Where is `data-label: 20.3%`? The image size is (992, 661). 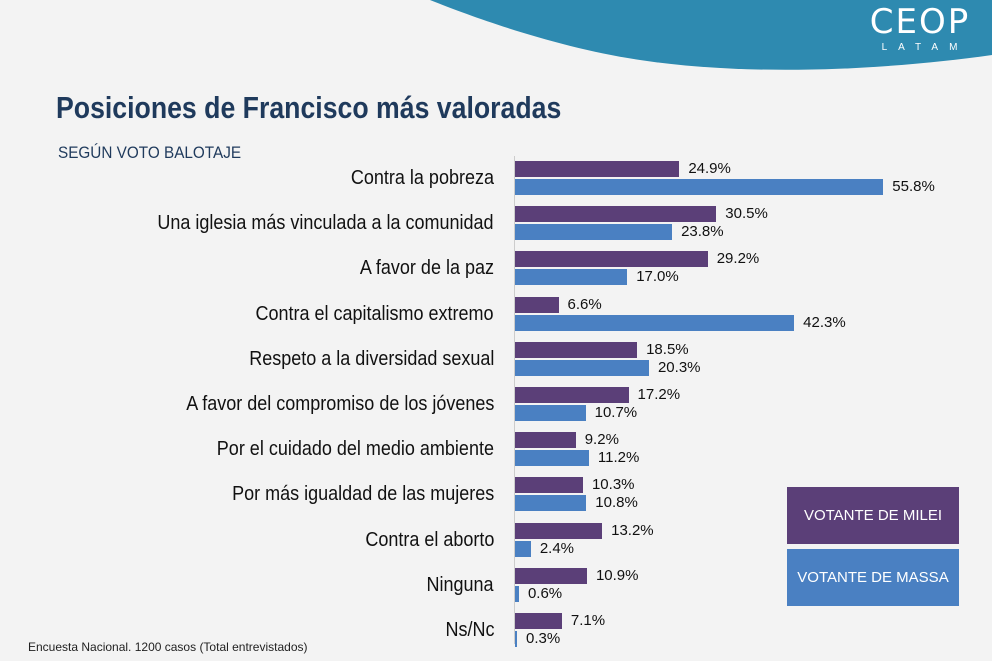 data-label: 20.3% is located at coordinates (679, 367).